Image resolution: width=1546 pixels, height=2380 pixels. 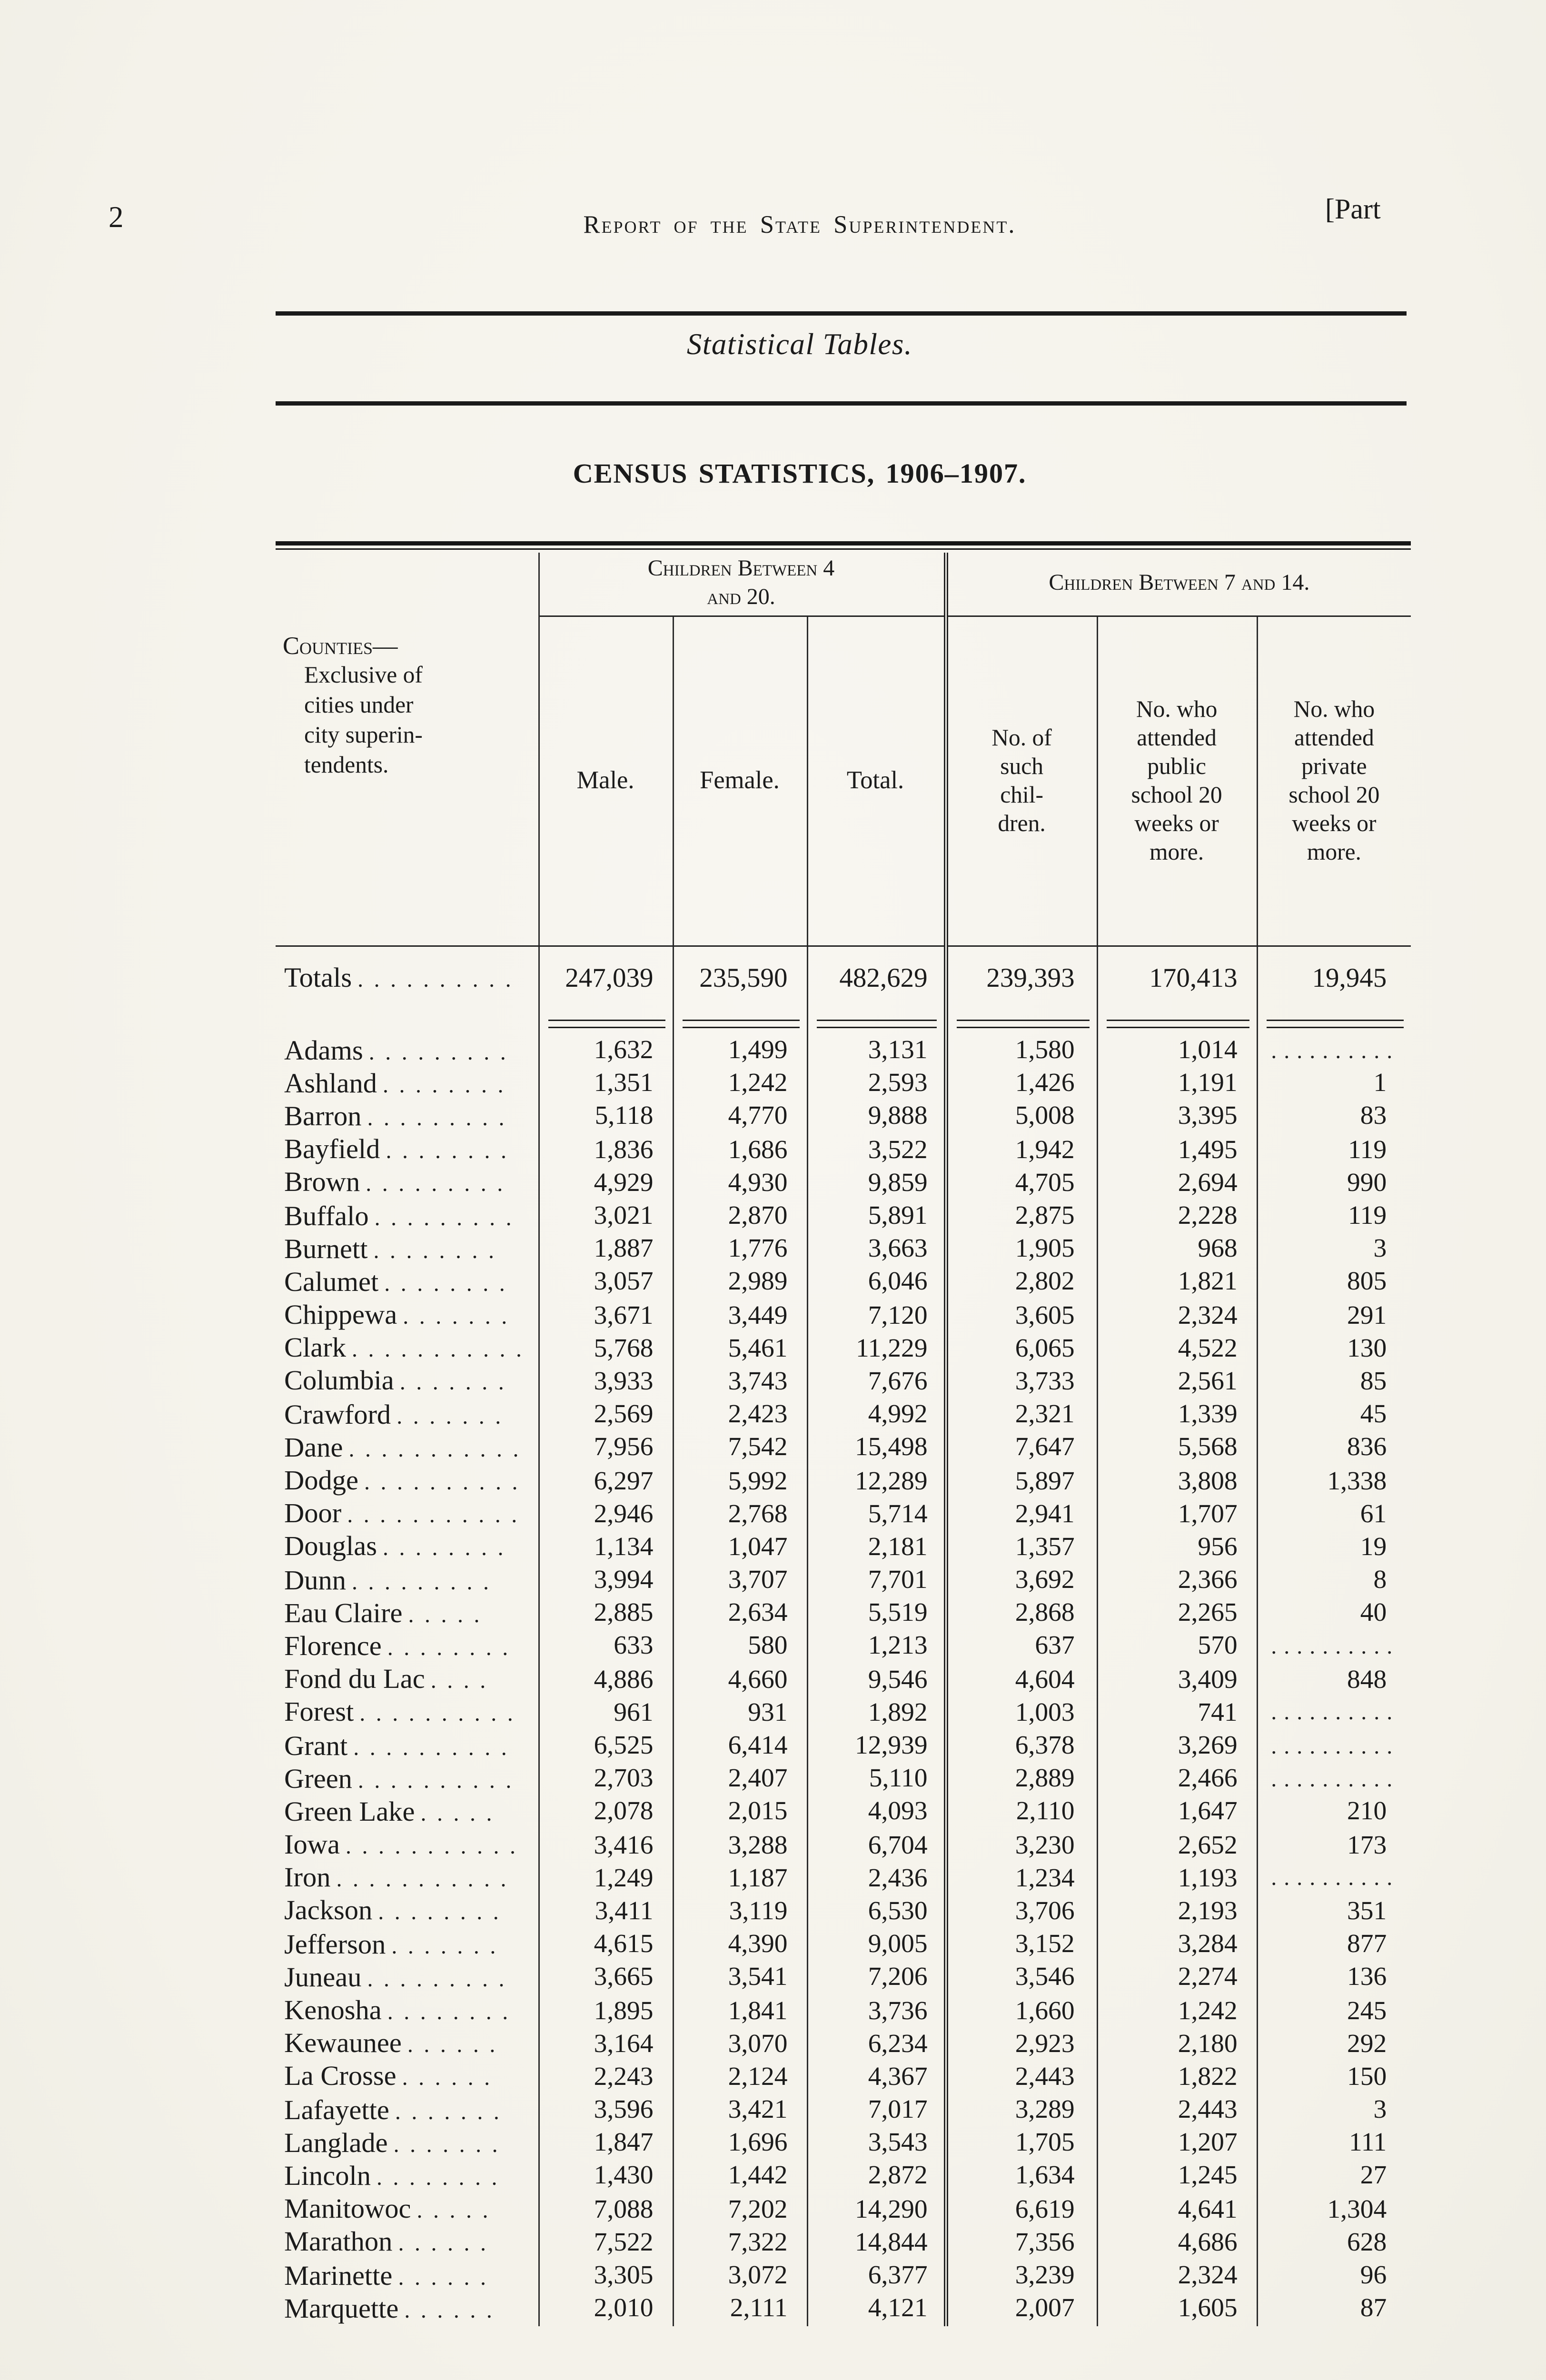 I want to click on private-school-value: 245, so click(x=1367, y=2011).